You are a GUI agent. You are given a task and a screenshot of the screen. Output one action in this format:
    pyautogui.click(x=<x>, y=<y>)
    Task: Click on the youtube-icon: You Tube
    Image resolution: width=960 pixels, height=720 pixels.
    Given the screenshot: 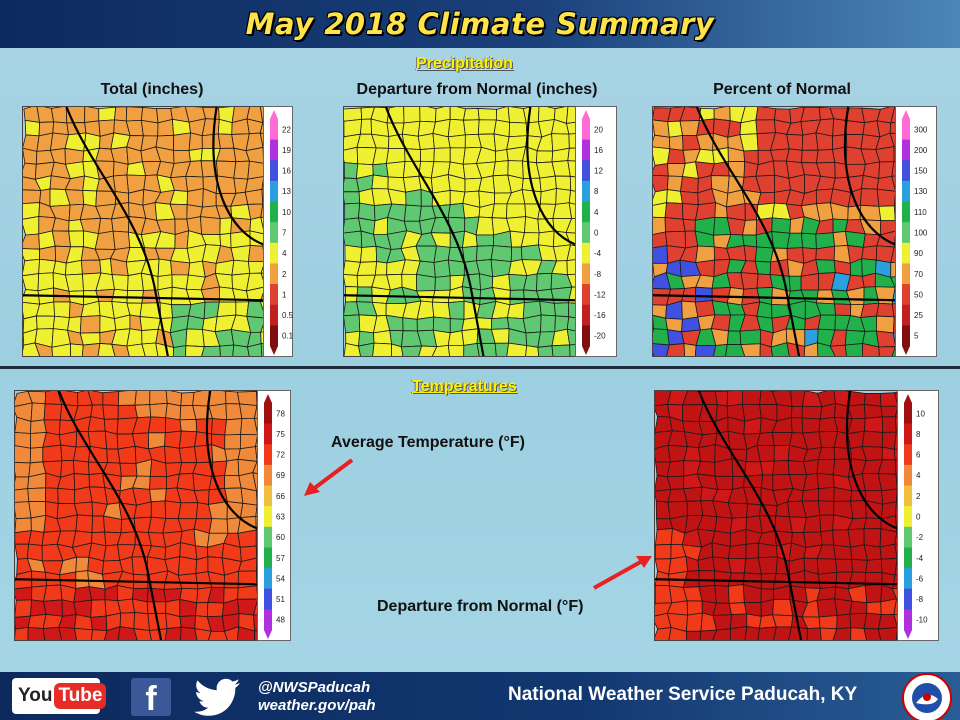 What is the action you would take?
    pyautogui.click(x=59, y=696)
    